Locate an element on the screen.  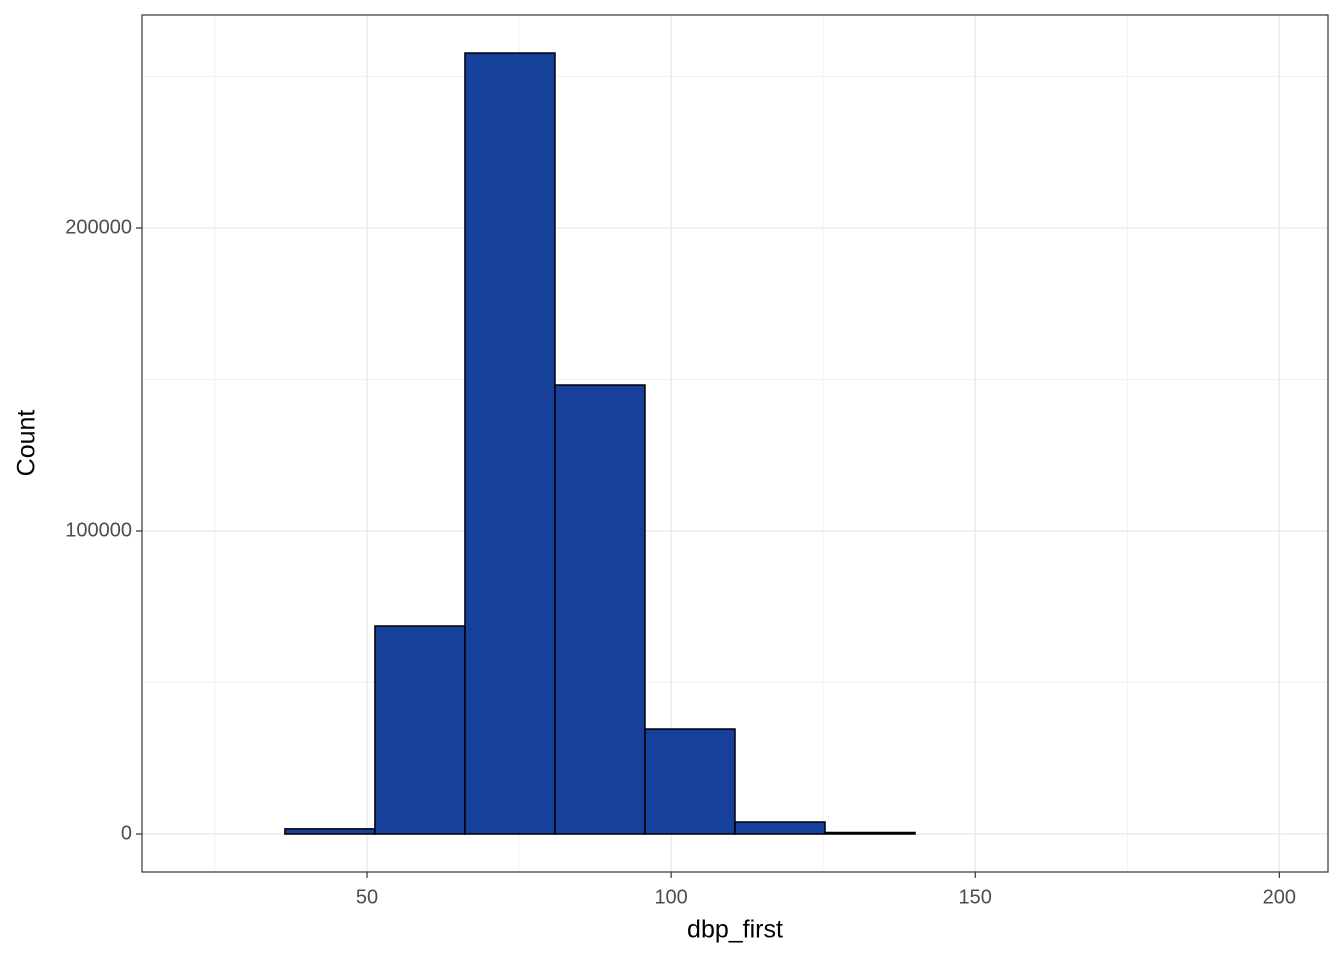
y-tick-label: 0 is located at coordinates (126, 833).